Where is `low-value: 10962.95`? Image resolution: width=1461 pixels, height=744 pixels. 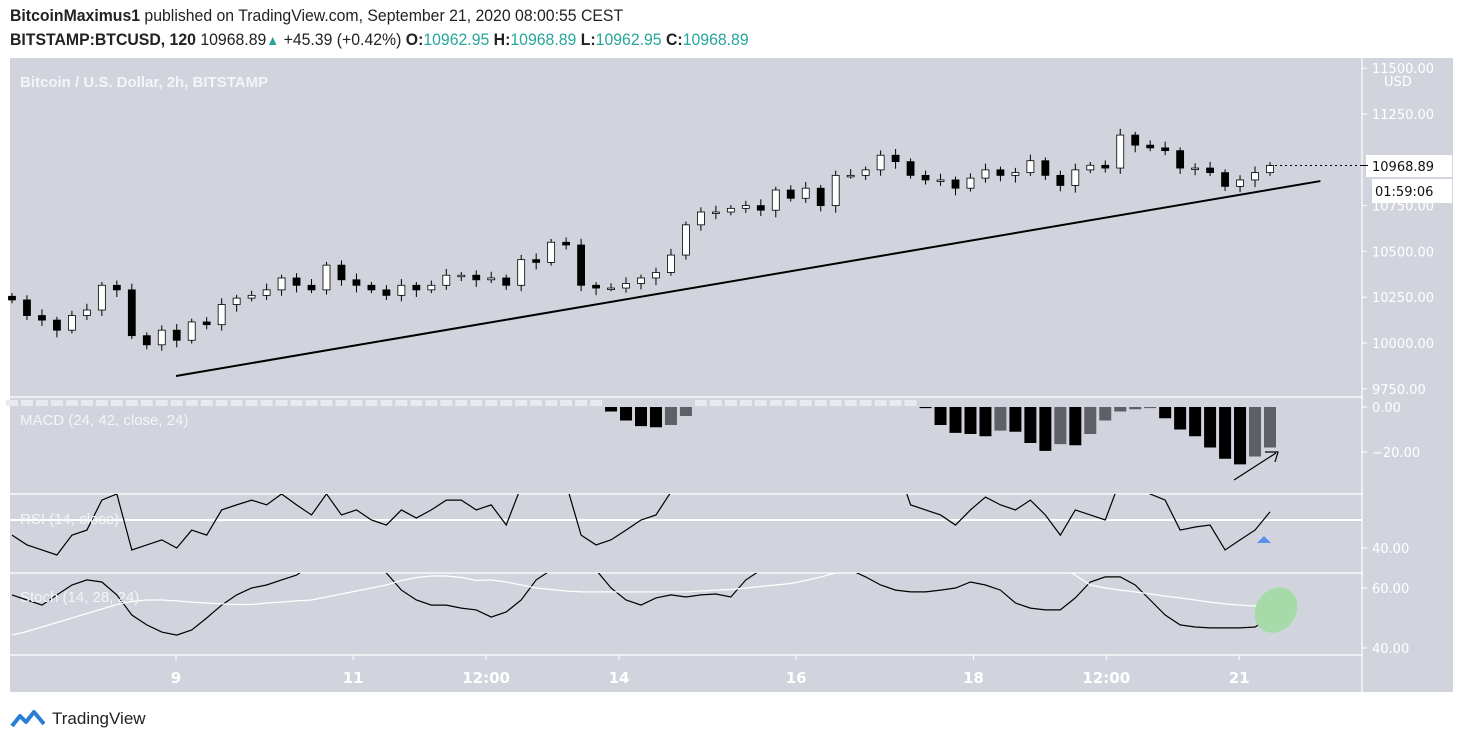 low-value: 10962.95 is located at coordinates (628, 39).